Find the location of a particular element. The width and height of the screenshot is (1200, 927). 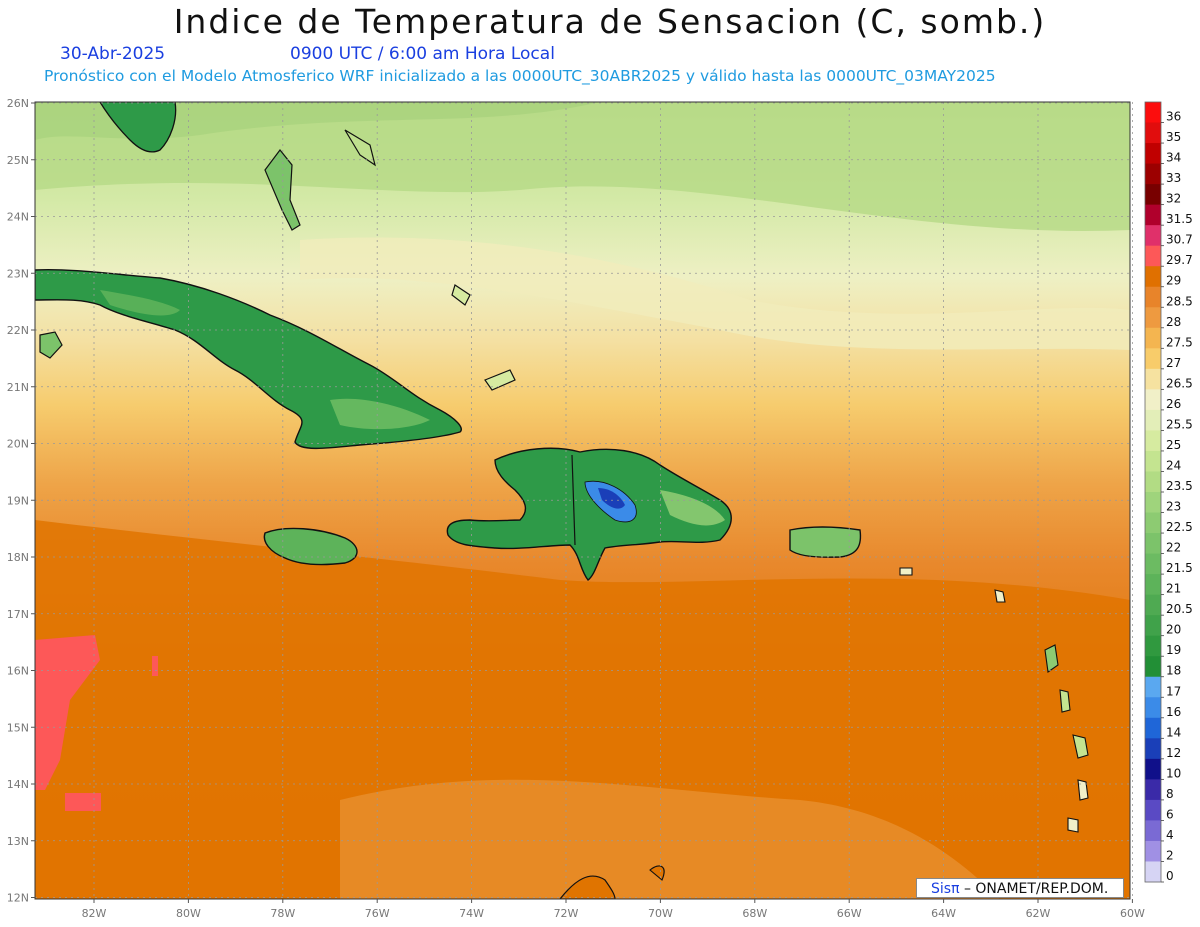

lat-tick-label: 24N is located at coordinates (18, 217).